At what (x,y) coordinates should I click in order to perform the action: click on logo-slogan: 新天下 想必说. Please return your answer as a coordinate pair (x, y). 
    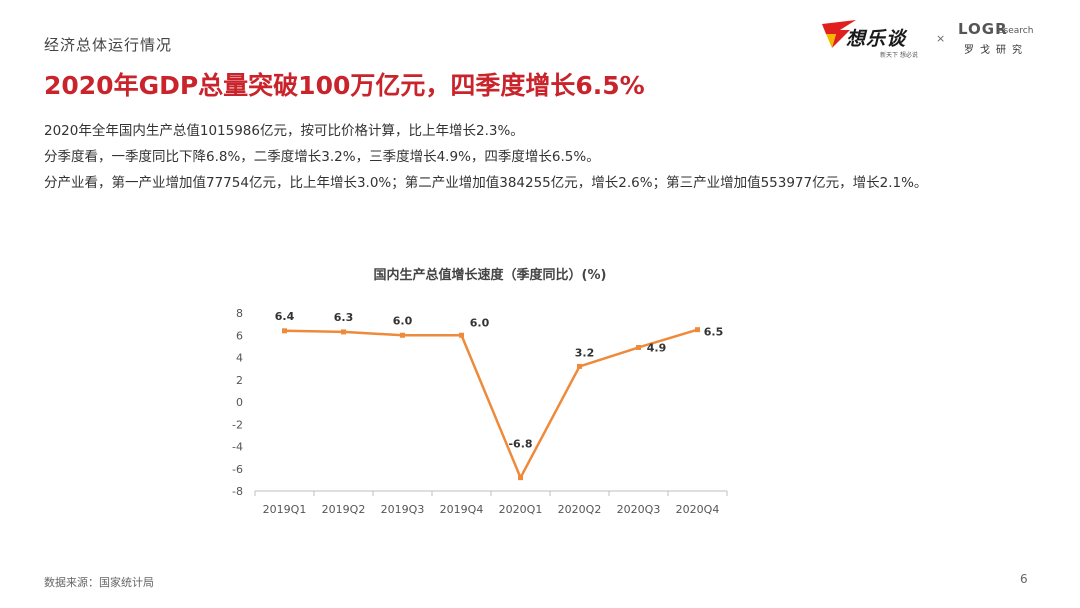
    Looking at the image, I should click on (899, 55).